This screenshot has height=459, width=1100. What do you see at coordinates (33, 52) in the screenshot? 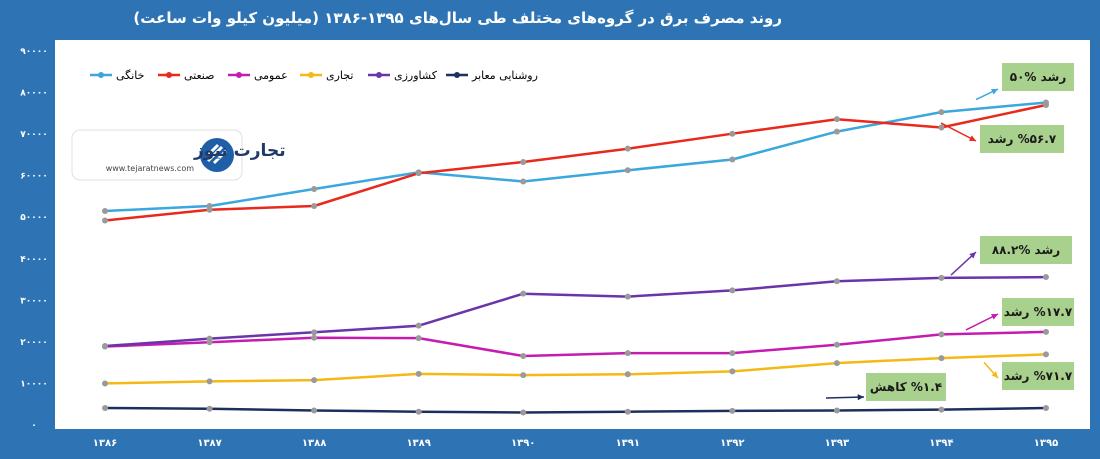
I see `y-tick-label: ۹۰۰۰۰` at bounding box center [33, 52].